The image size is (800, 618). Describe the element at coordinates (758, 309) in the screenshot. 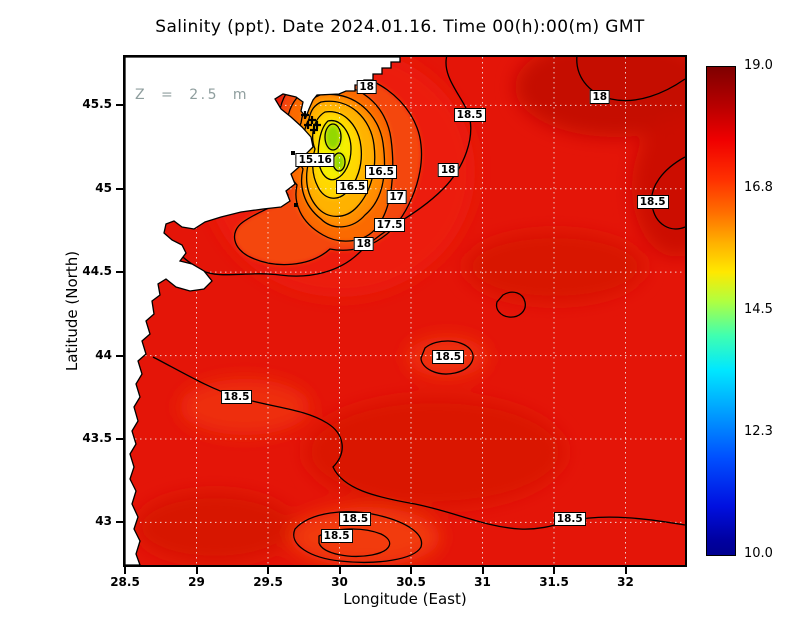

I see `colorbar-tick-label: 14.5` at that location.